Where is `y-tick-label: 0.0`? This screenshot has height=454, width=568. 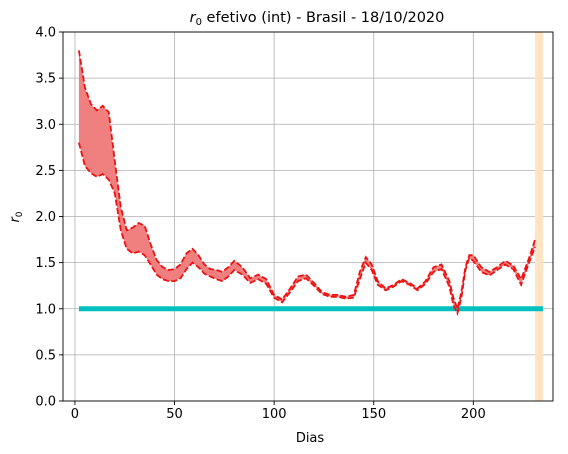 y-tick-label: 0.0 is located at coordinates (45, 402).